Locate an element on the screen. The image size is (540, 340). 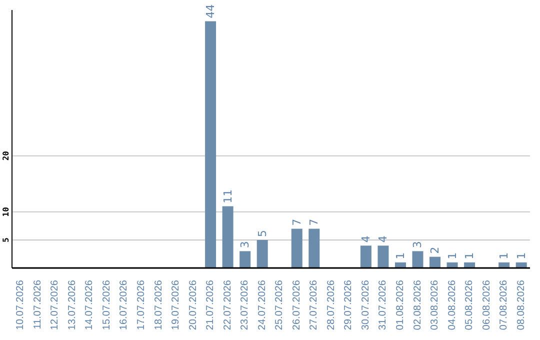
y-tick-label: 20 is located at coordinates (6, 155).